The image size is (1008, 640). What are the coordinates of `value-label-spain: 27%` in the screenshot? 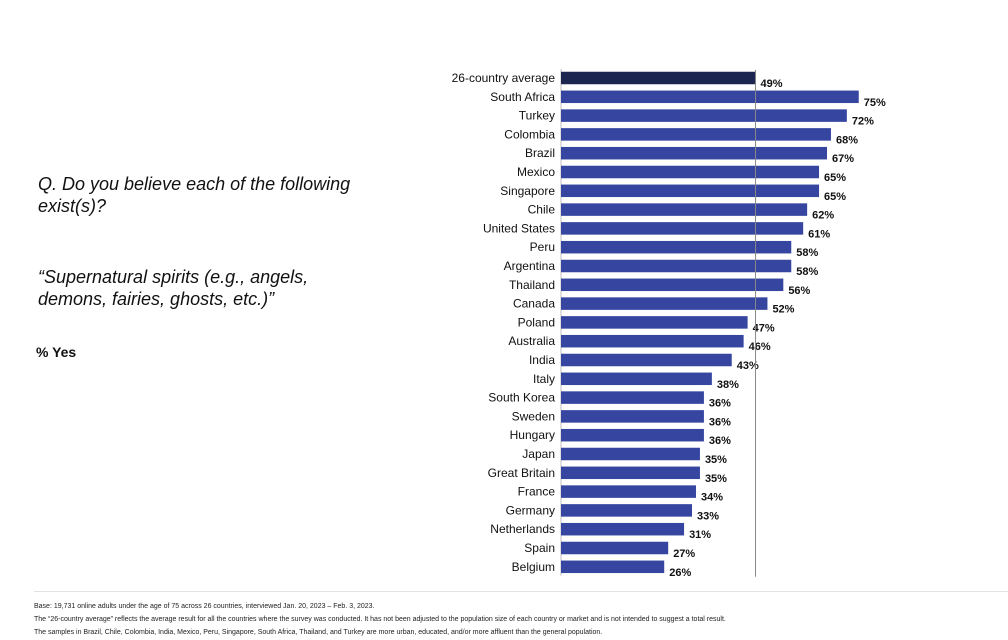 It's located at (684, 554).